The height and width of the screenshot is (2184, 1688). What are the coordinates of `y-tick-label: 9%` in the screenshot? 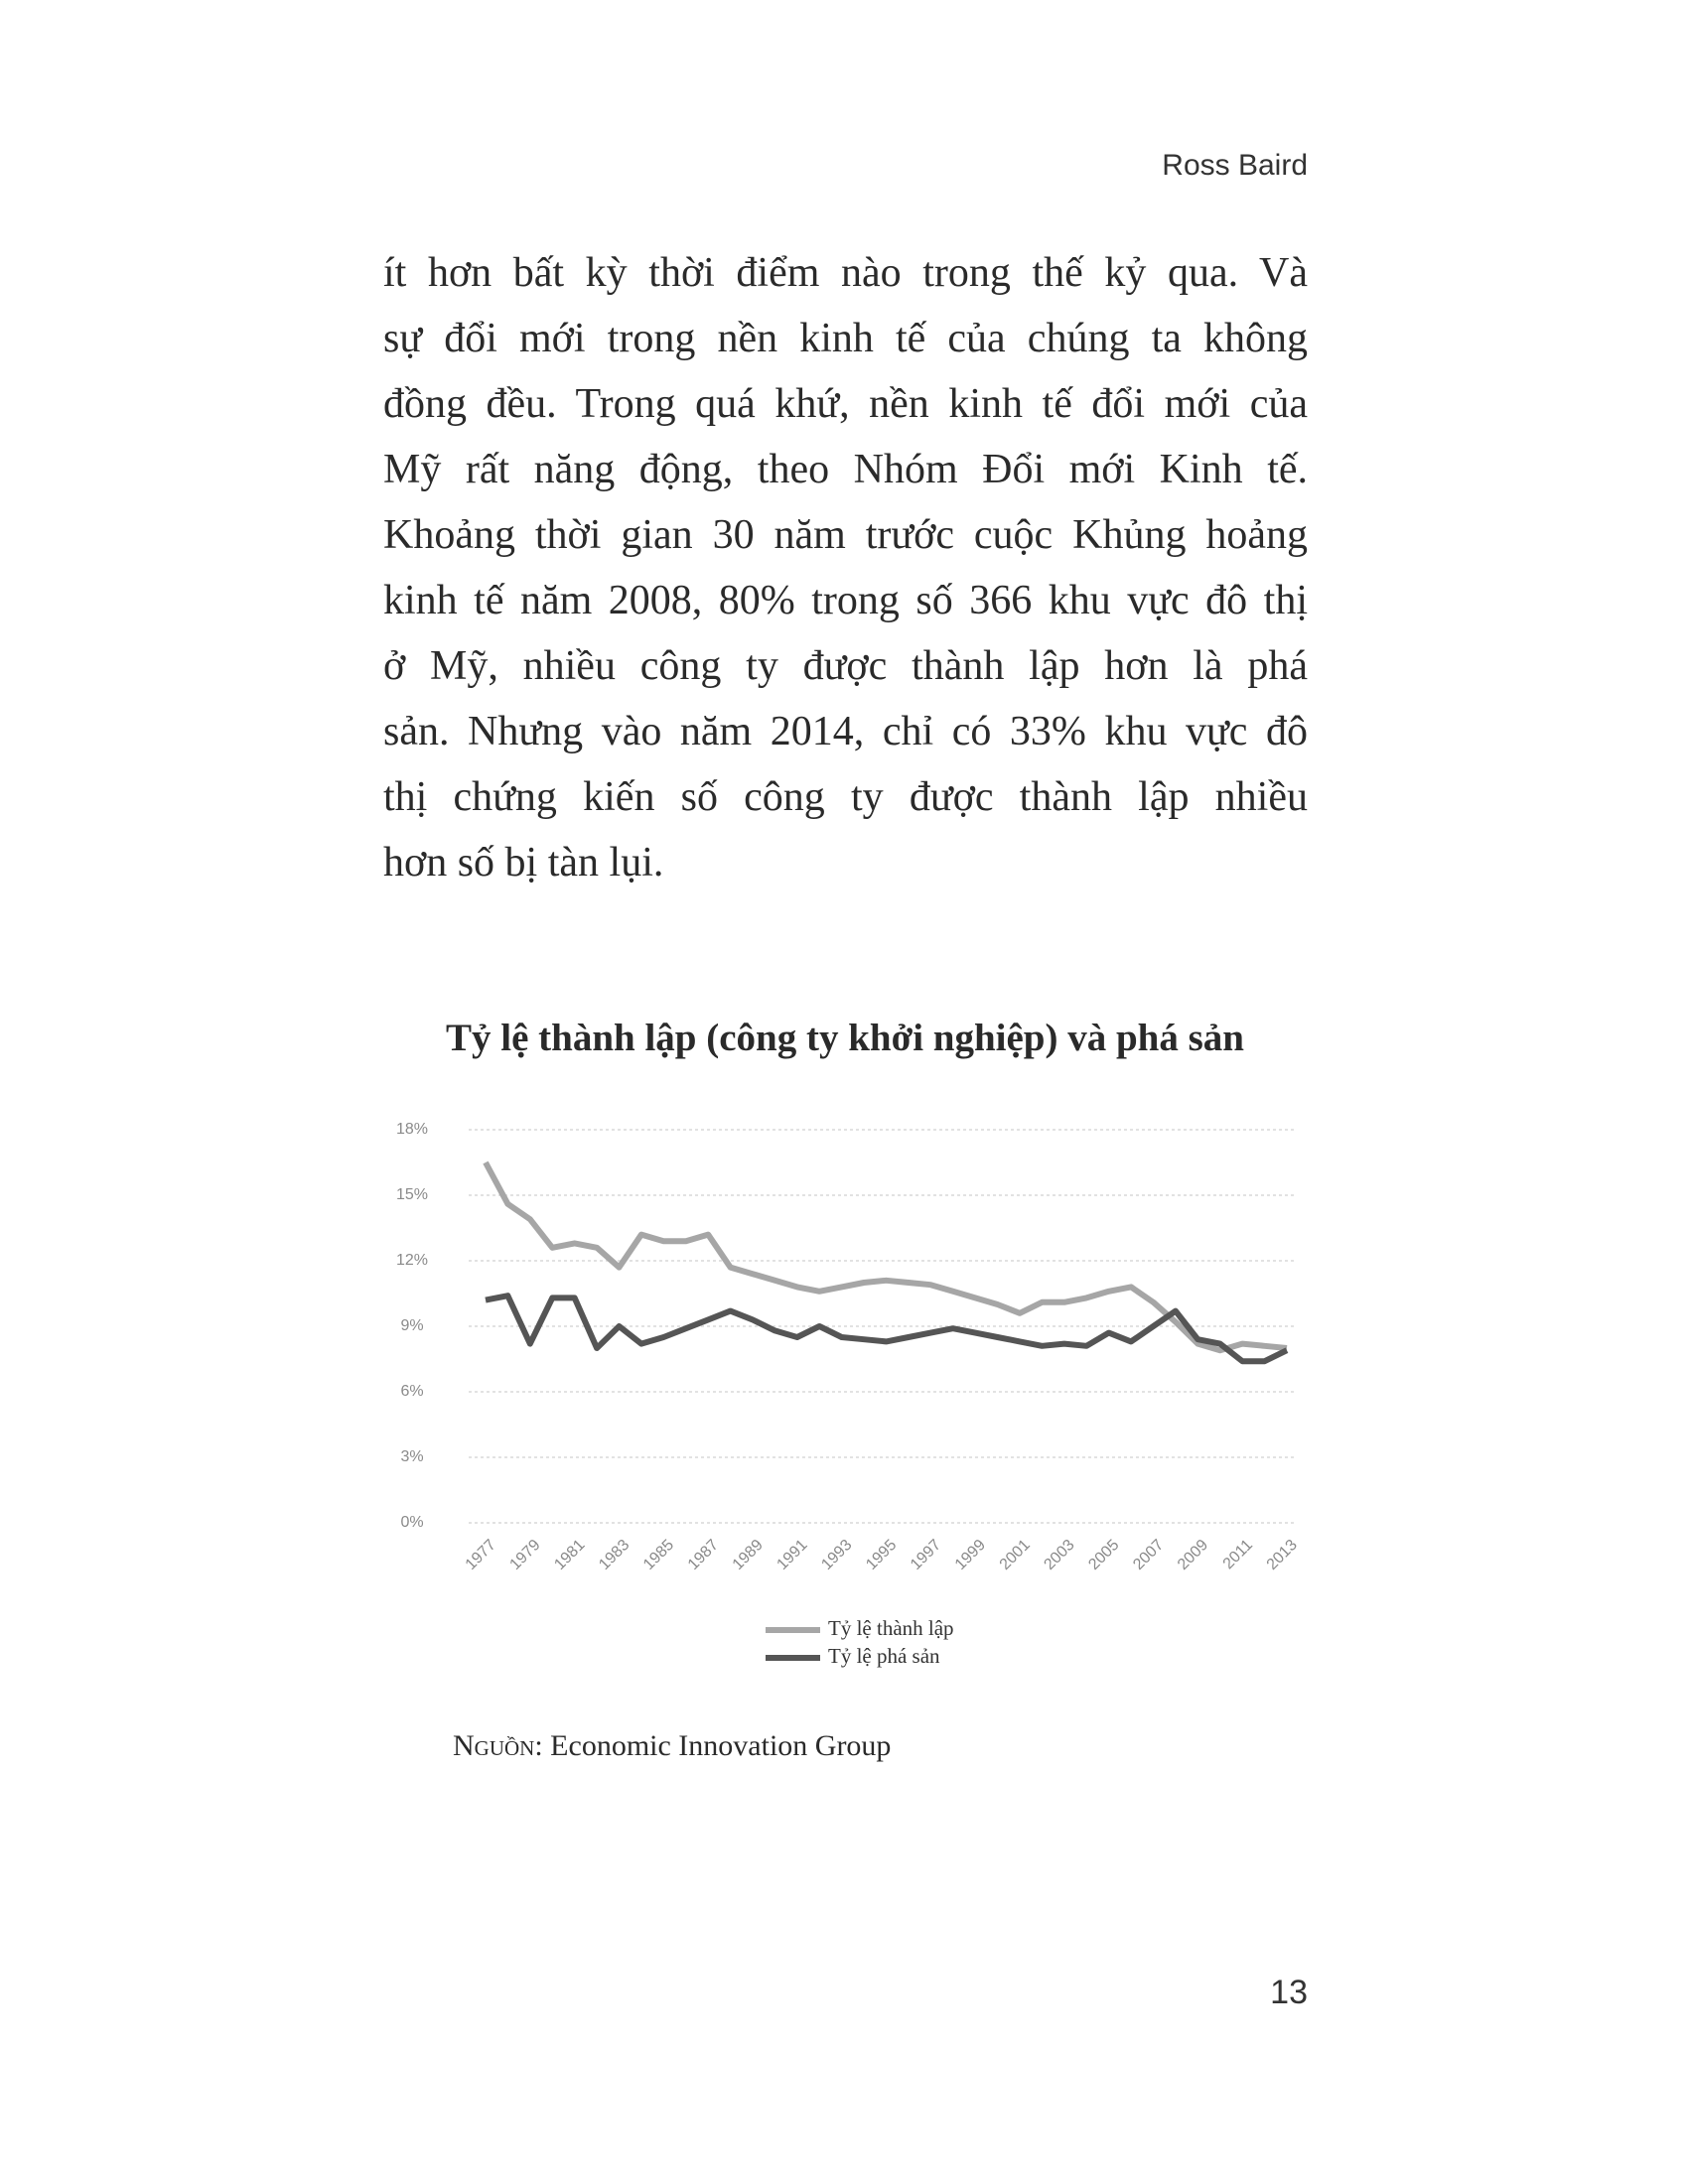 It's located at (411, 1325).